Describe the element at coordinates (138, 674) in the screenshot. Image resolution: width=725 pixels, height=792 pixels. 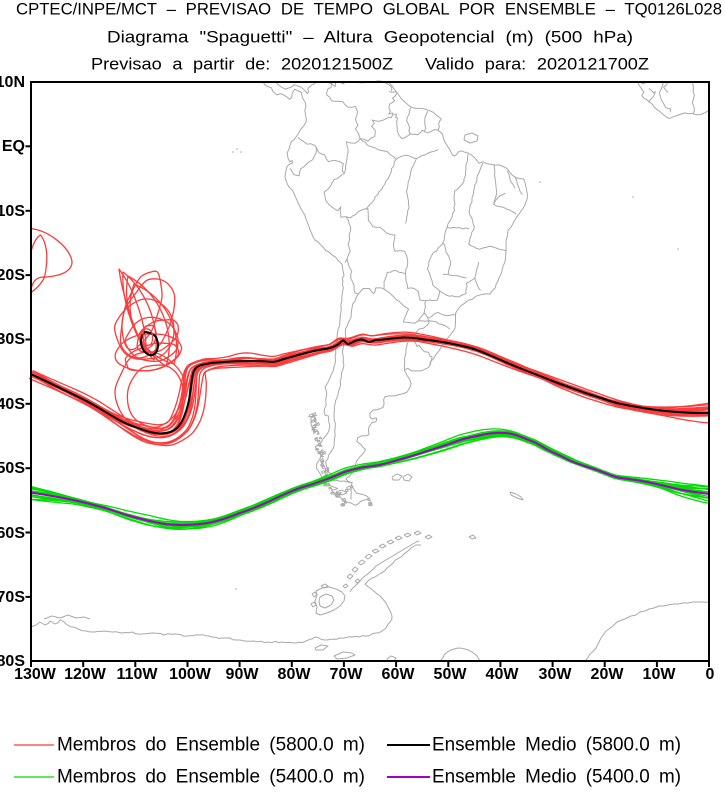
I see `svg-text: 110W` at that location.